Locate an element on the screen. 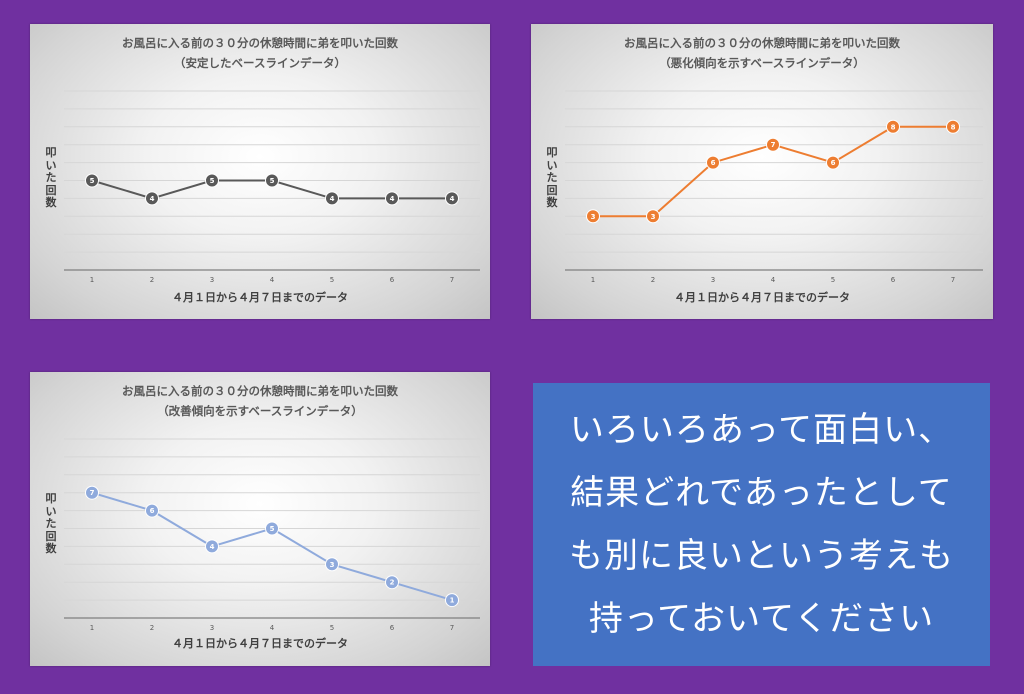  chart-subtitle: （悪化傾向を示すベースラインデータ） is located at coordinates (762, 63).